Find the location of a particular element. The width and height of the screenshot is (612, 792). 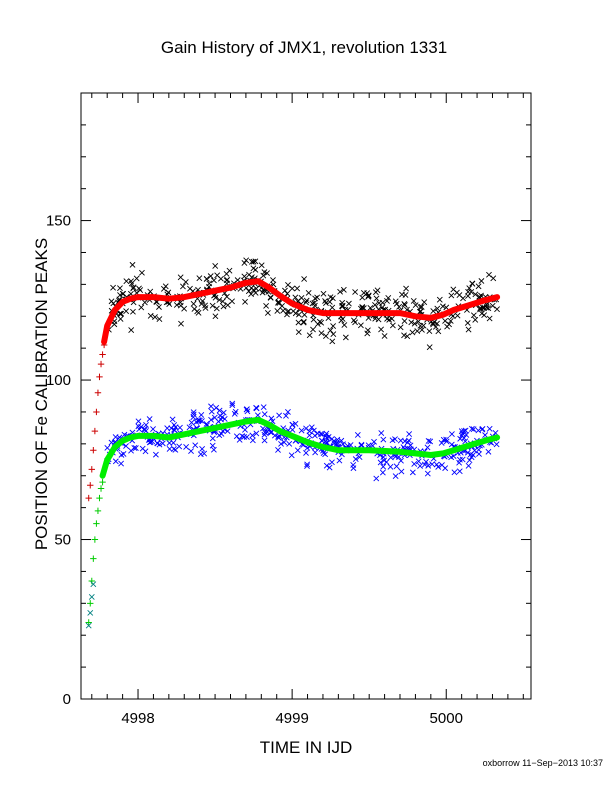

chart-title: Gain History of JMX1, revolution 1331 is located at coordinates (304, 47).